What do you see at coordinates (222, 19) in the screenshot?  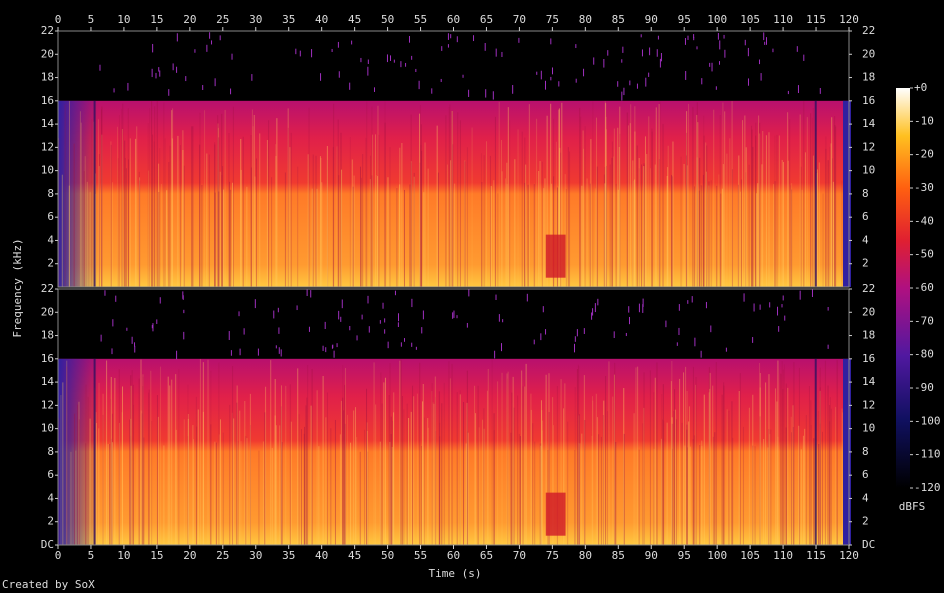 I see `x-tick-label-top: 25` at bounding box center [222, 19].